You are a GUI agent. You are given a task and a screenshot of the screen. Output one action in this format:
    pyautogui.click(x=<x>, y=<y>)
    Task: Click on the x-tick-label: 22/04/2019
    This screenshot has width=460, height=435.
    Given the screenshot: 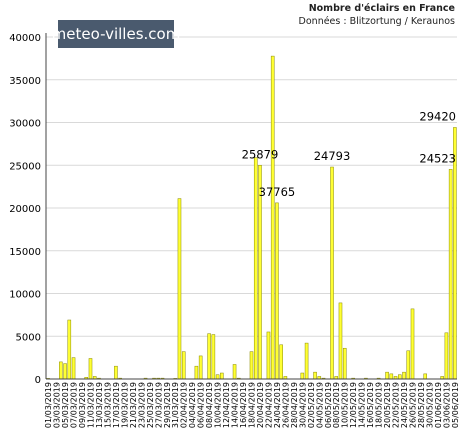 What is the action you would take?
    pyautogui.click(x=268, y=405)
    